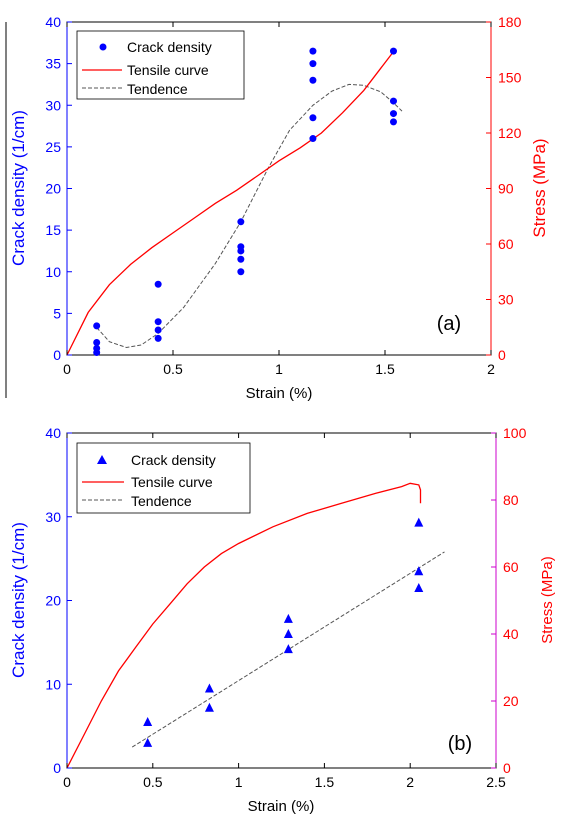 This screenshot has width=565, height=826. I want to click on chart-a-y-axis-label: Crack density (1/cm), so click(18, 188).